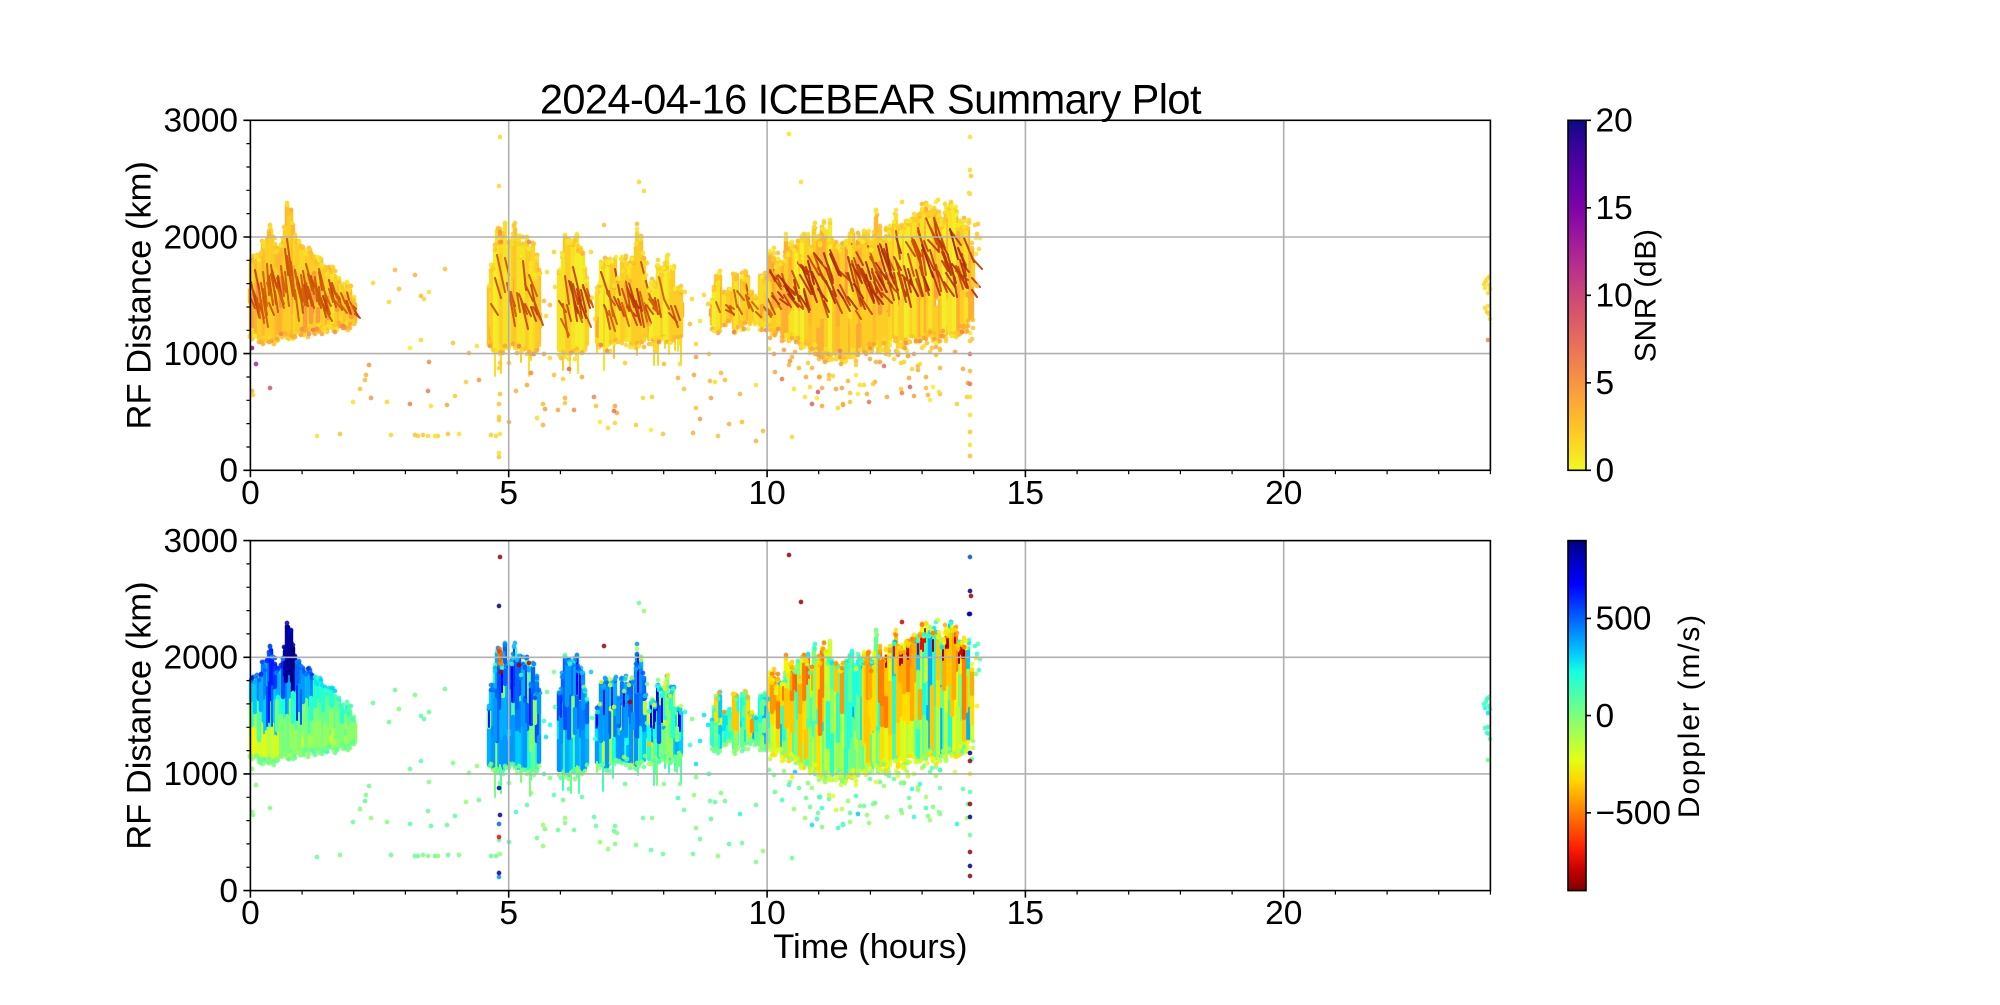  I want to click on svg-text: SNR (dB), so click(1646, 295).